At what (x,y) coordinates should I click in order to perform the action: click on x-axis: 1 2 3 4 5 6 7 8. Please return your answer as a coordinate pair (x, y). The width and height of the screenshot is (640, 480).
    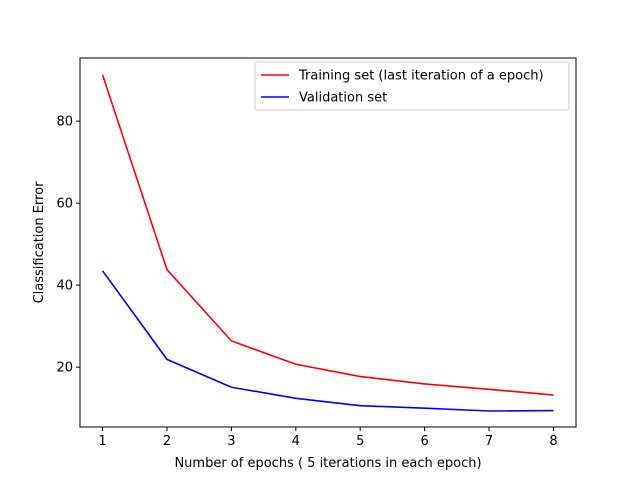
    Looking at the image, I should click on (328, 438).